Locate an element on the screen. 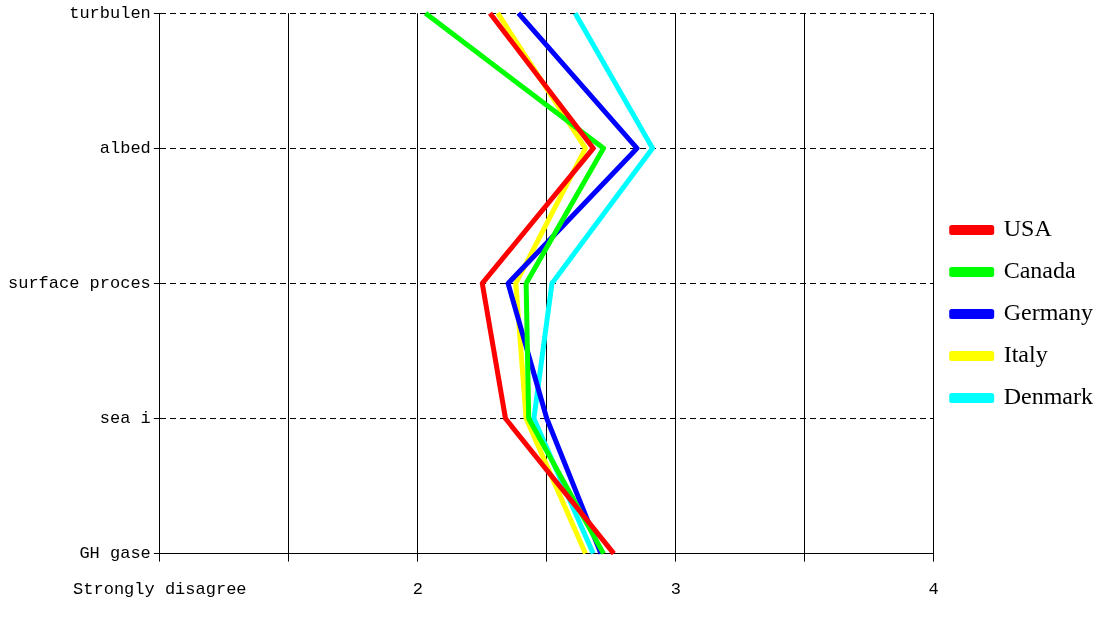  x-tick-label: 3 is located at coordinates (675, 590).